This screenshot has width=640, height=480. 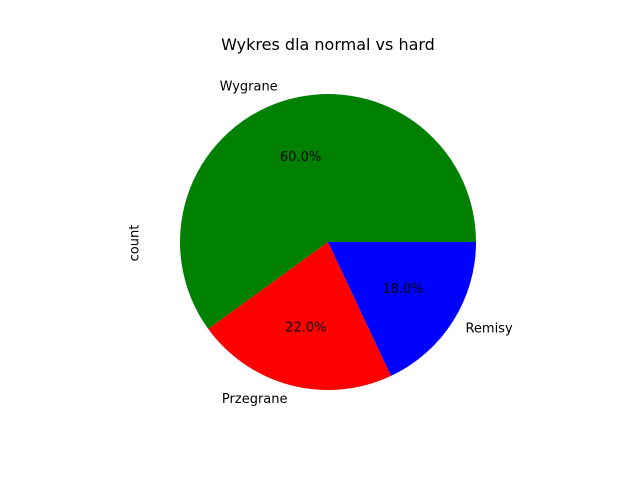 What do you see at coordinates (300, 157) in the screenshot?
I see `percent-label-wygrane: 60.0%` at bounding box center [300, 157].